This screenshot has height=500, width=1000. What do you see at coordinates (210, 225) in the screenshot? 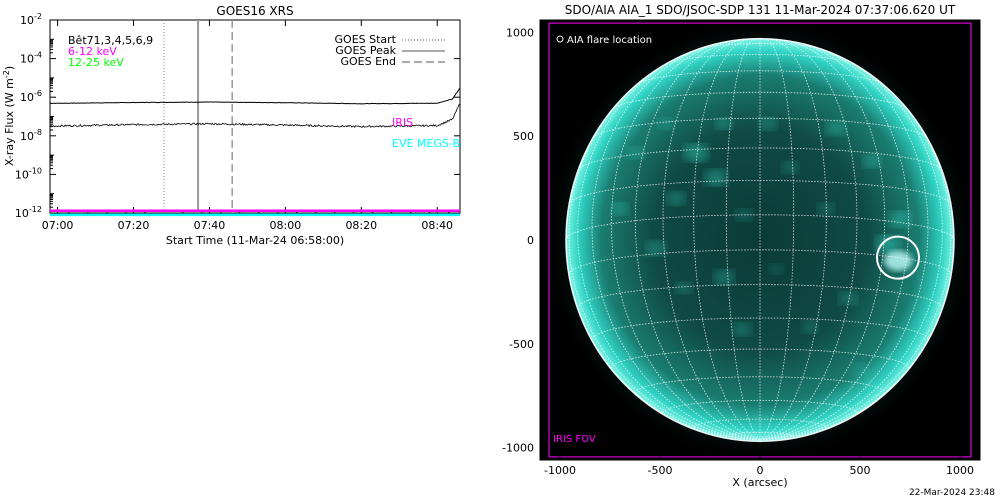
I see `goes-x-tick-label: 07:40` at bounding box center [210, 225].